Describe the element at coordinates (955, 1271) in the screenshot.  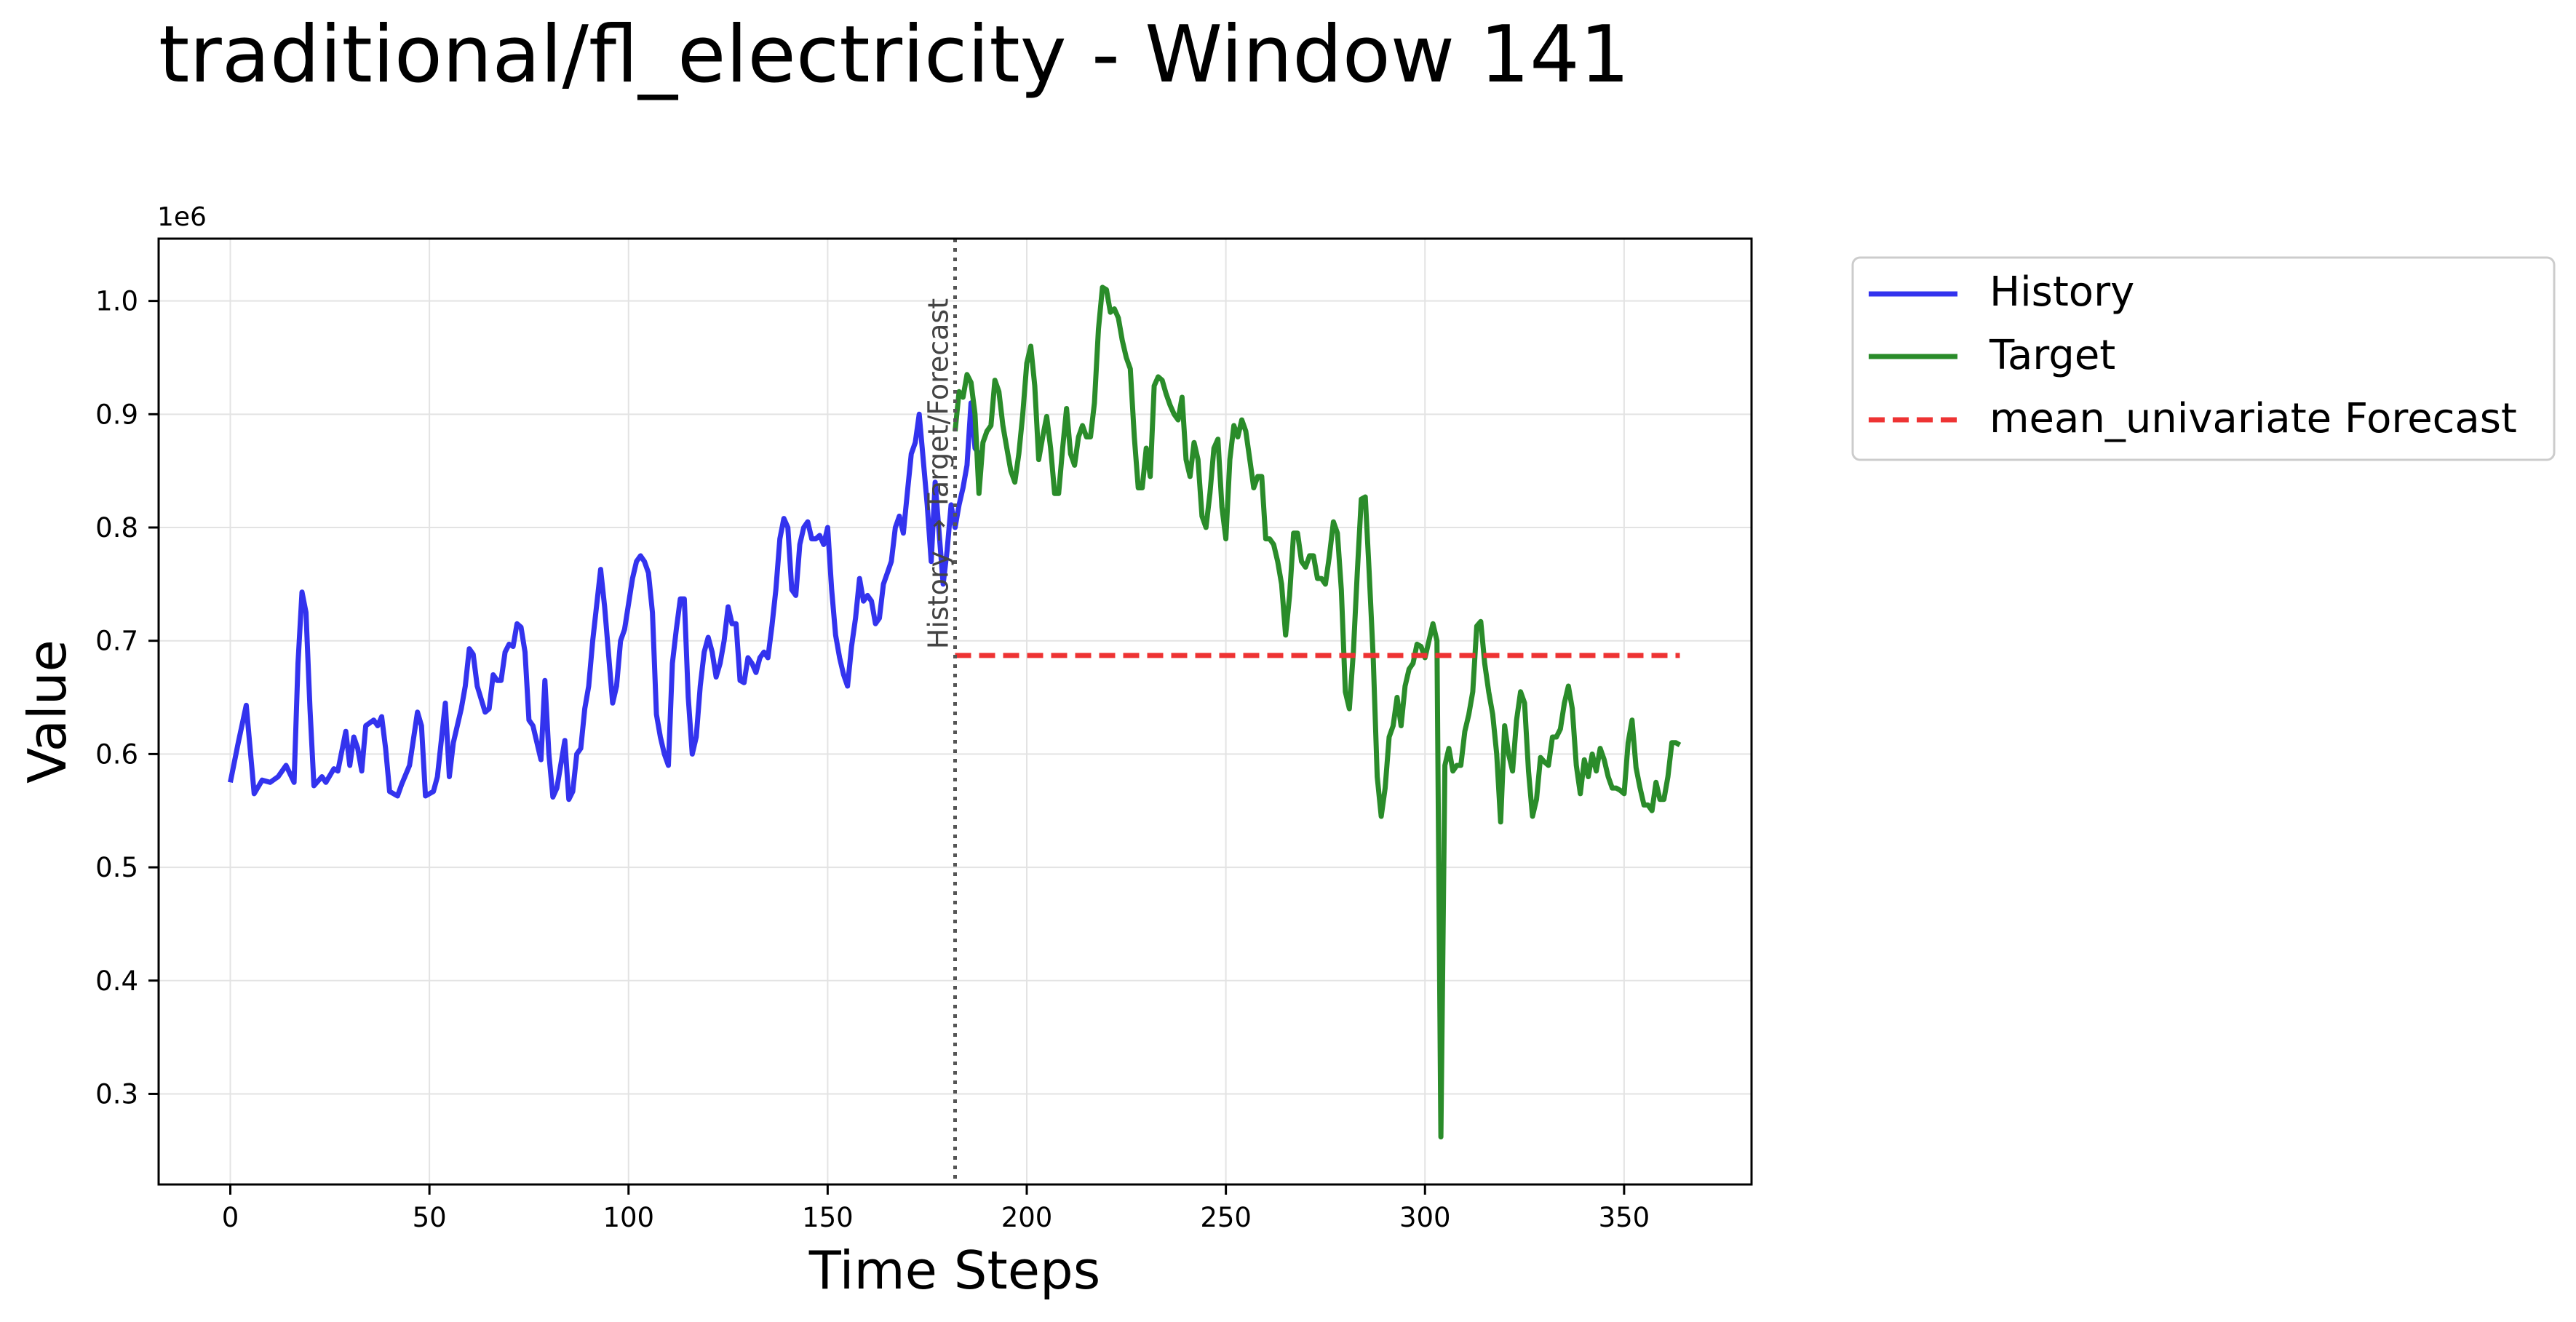
I see `x-axis-label: Time Steps` at that location.